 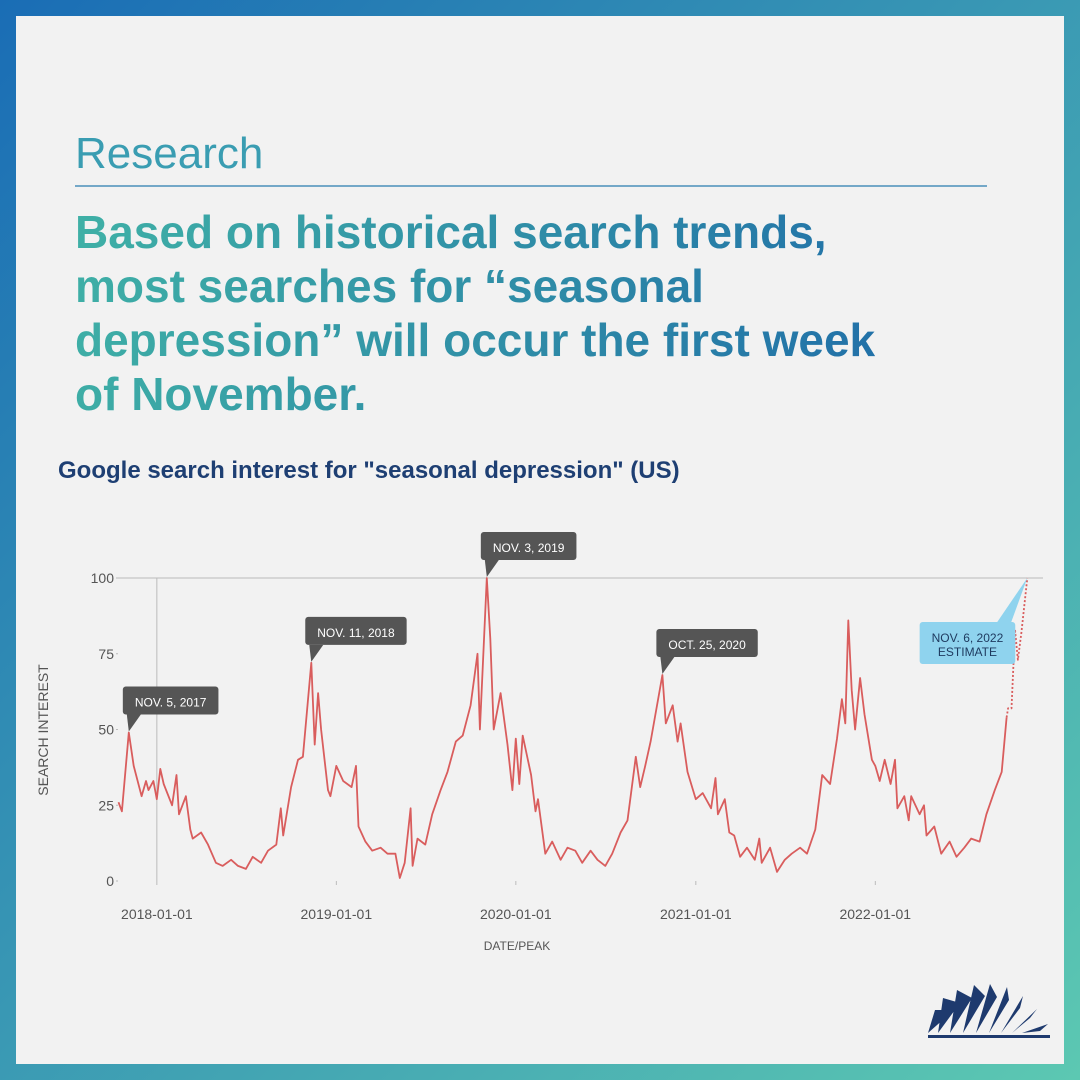 What do you see at coordinates (337, 914) in the screenshot?
I see `x-tick-label: 2019-01-01` at bounding box center [337, 914].